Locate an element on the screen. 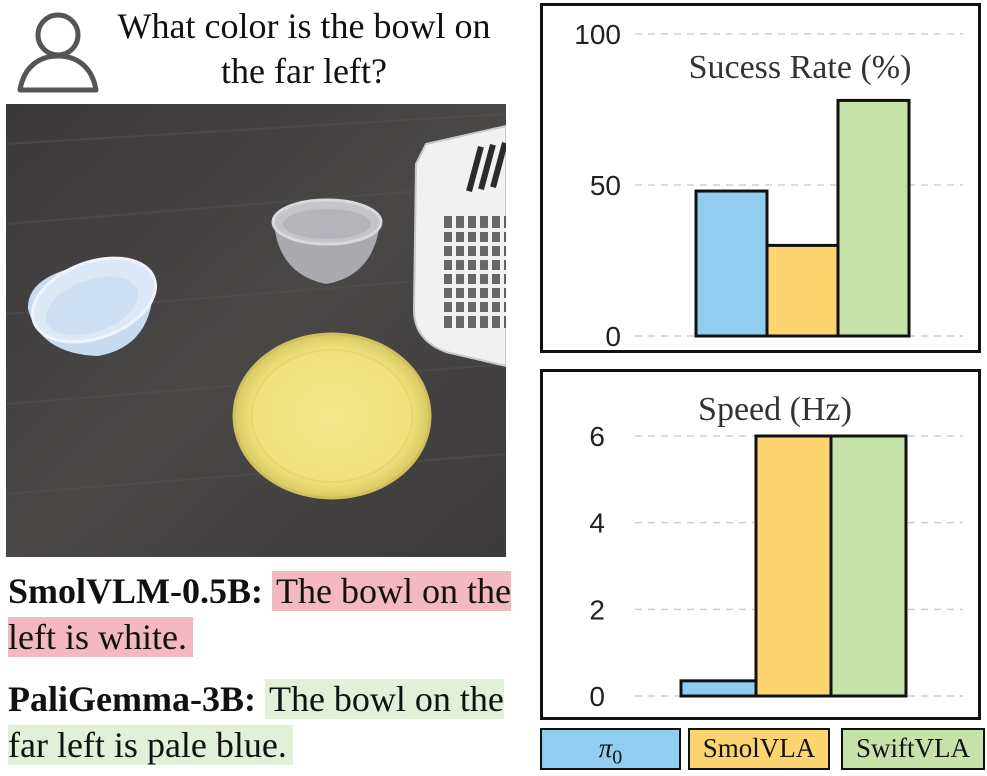  legend-item-pi0: π0 is located at coordinates (610, 749).